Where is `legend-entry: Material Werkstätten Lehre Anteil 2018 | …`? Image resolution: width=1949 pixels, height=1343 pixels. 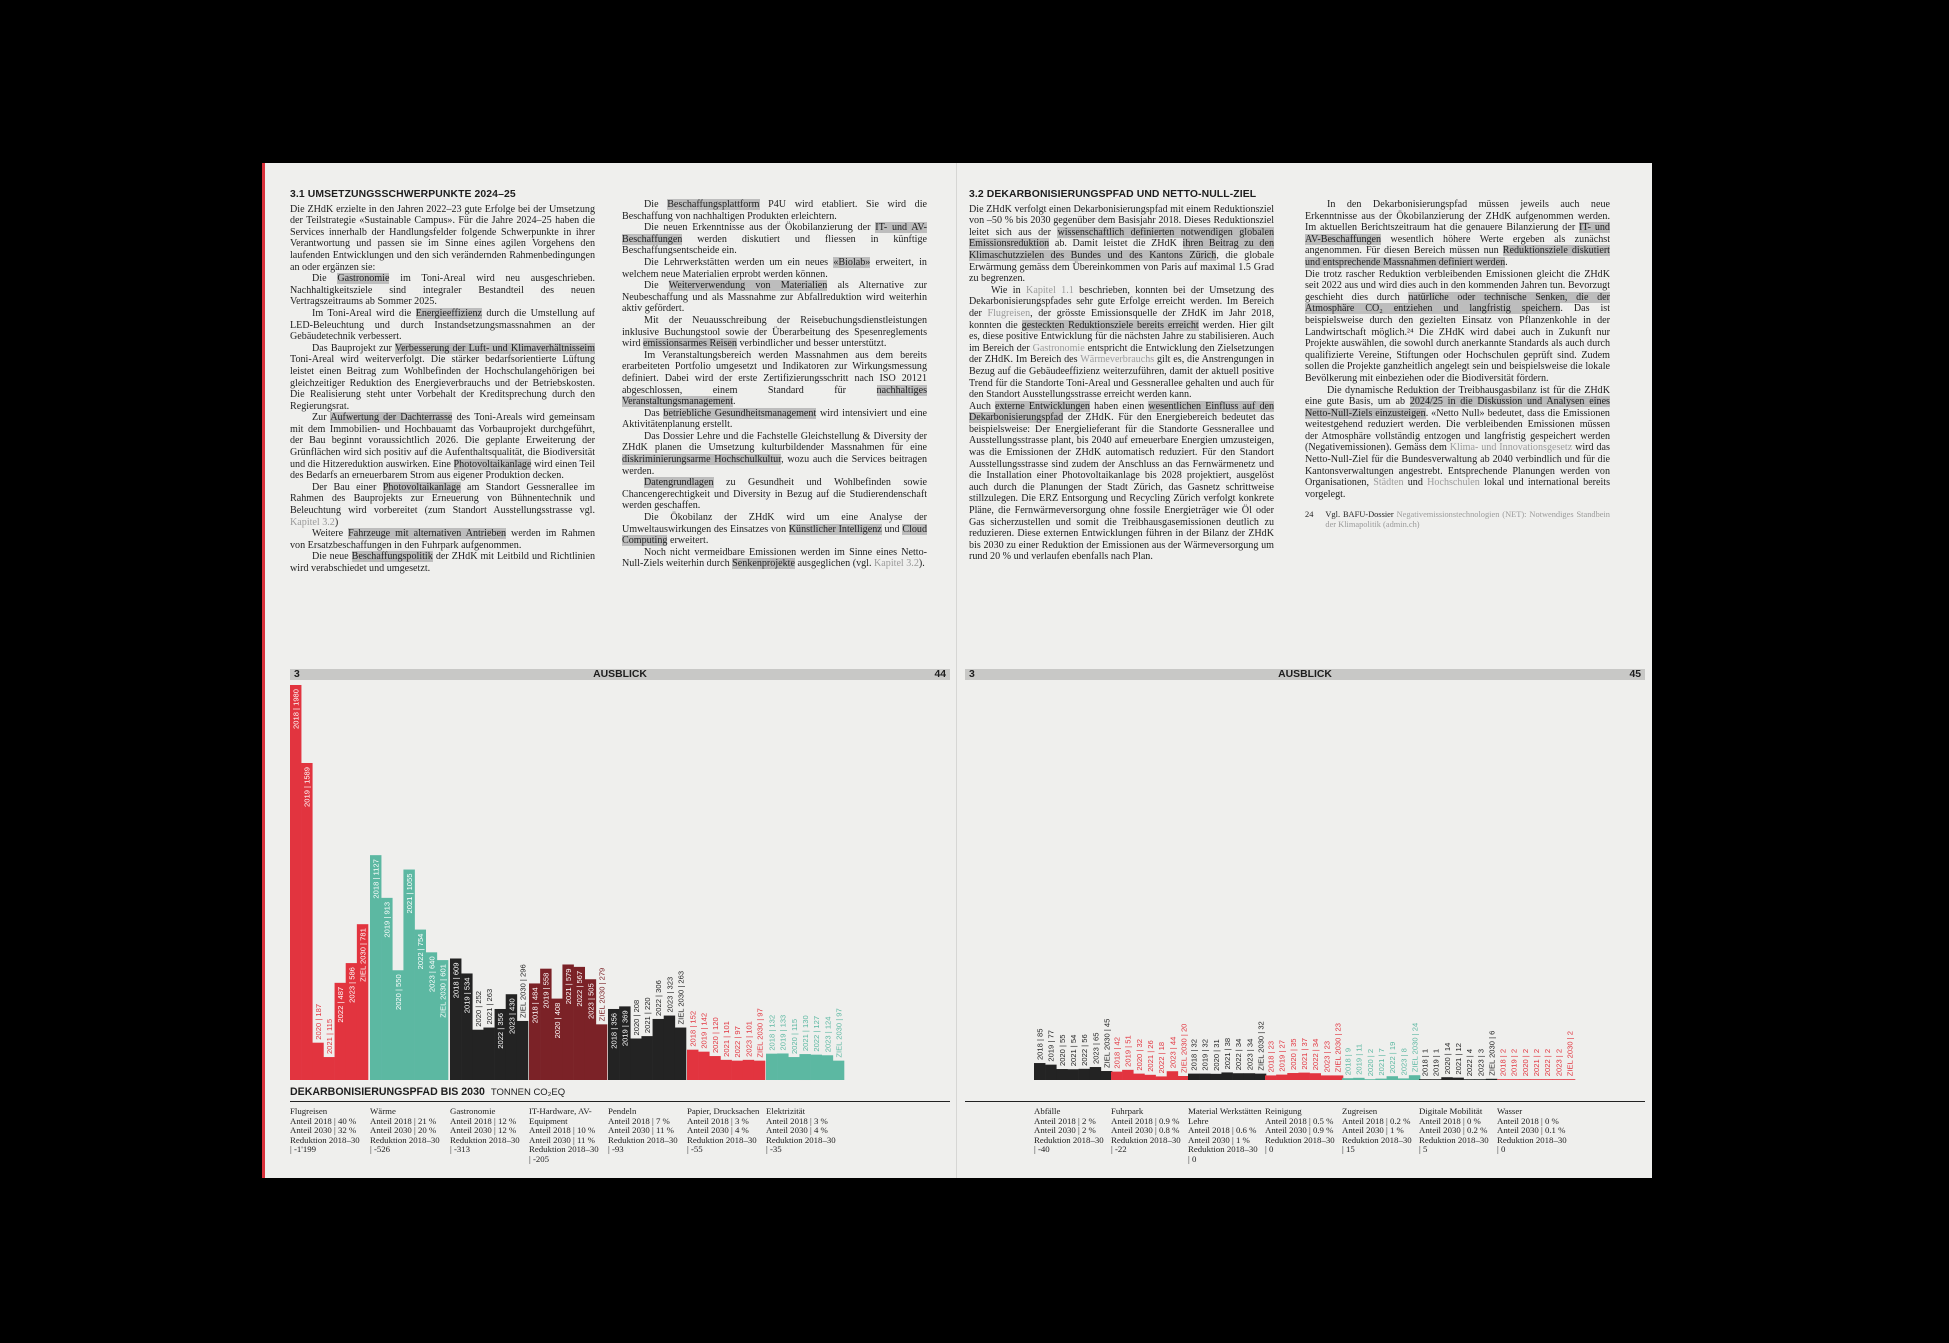
legend-entry: Material Werkstätten Lehre Anteil 2018 | … is located at coordinates (1230, 1135).